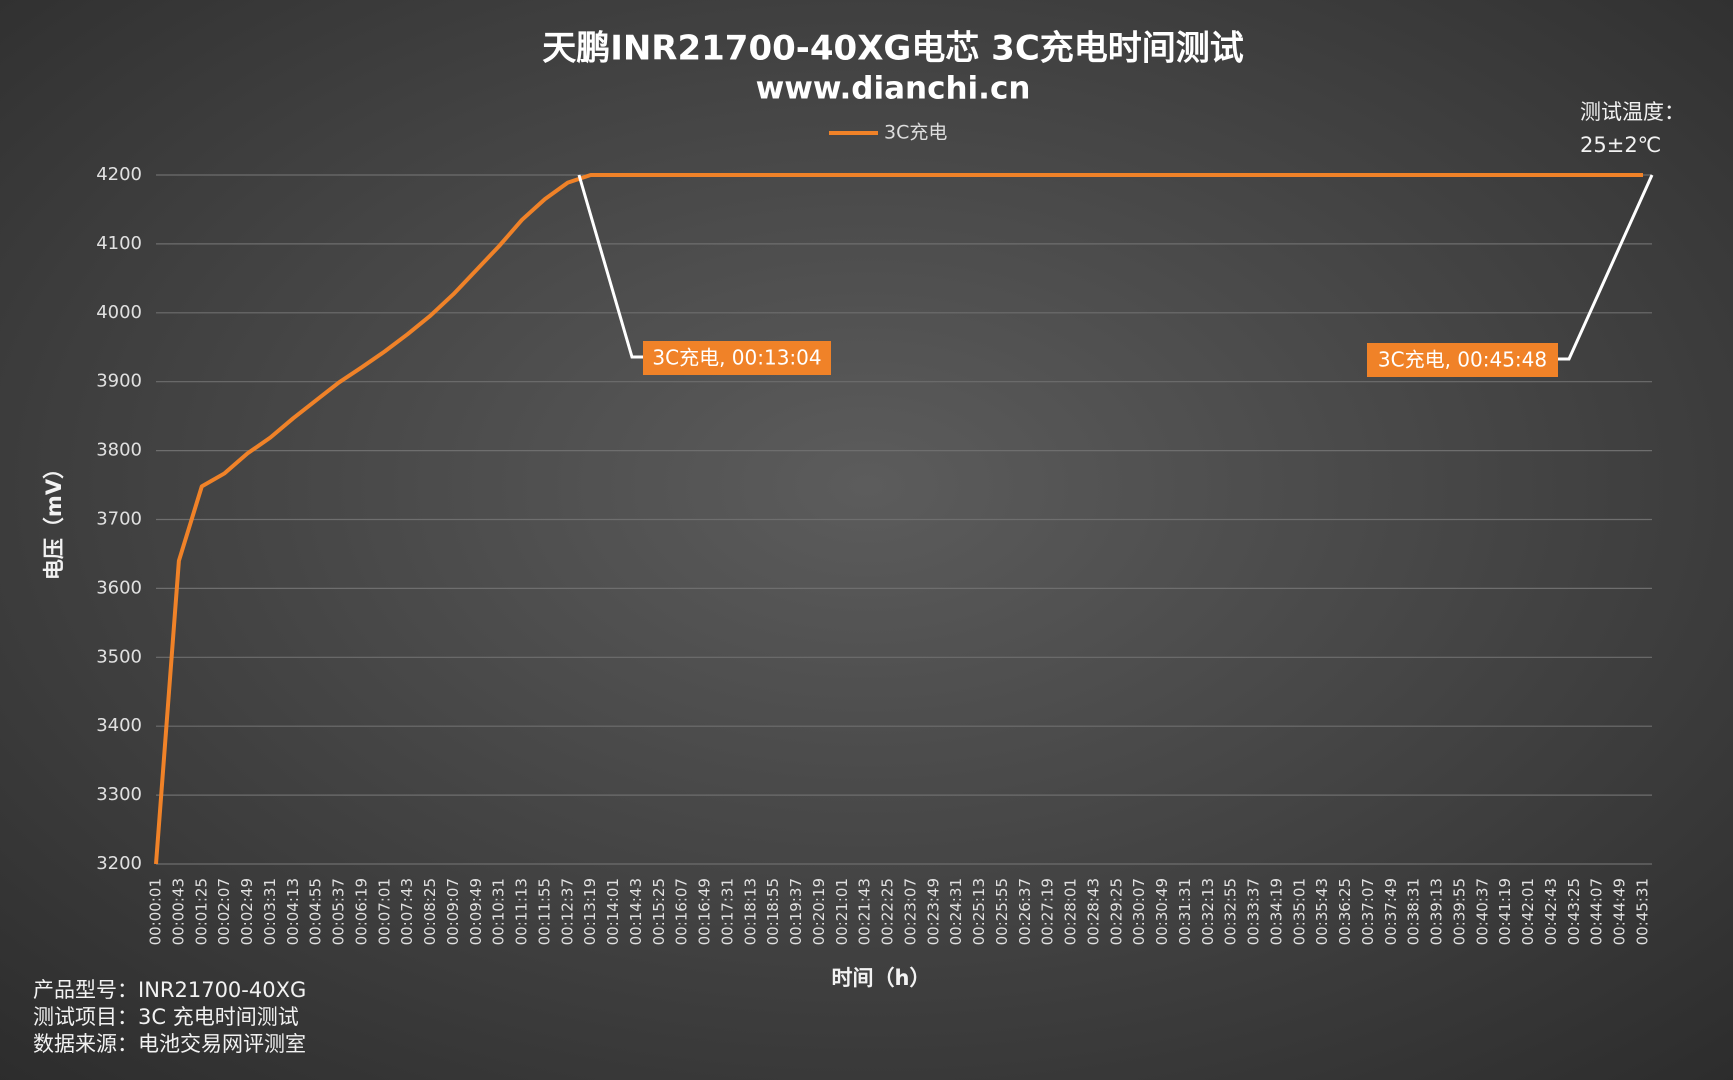 This screenshot has height=1080, width=1733. What do you see at coordinates (430, 911) in the screenshot?
I see `x-tick-label: 00:08:25` at bounding box center [430, 911].